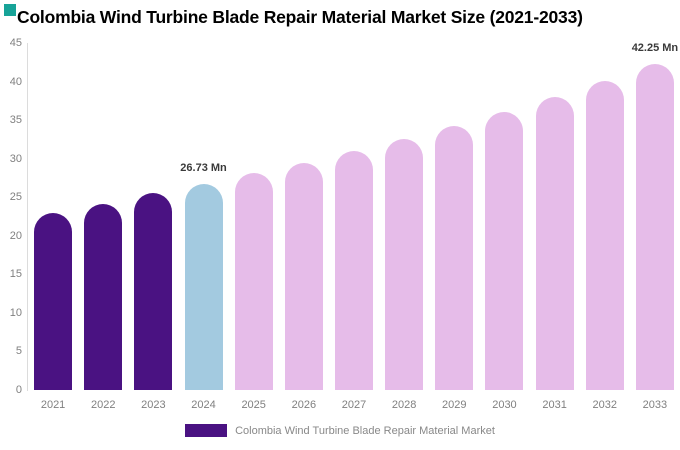 Image resolution: width=680 pixels, height=450 pixels. I want to click on bar-2031, so click(554, 243).